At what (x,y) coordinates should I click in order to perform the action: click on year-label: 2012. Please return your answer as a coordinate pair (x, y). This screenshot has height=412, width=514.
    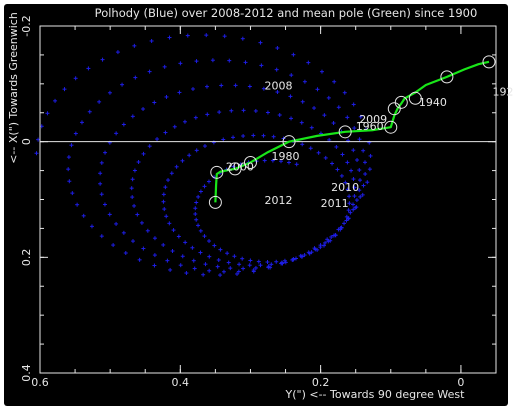
    Looking at the image, I should click on (278, 200).